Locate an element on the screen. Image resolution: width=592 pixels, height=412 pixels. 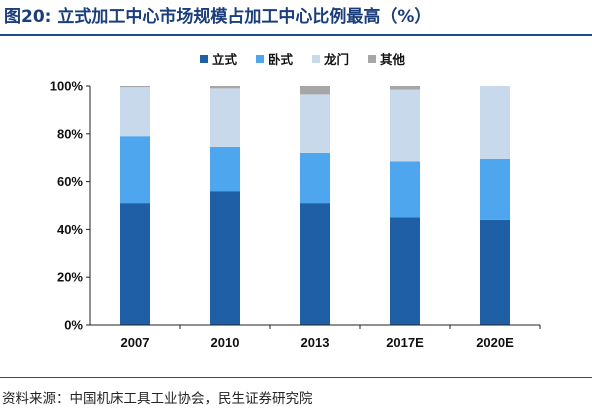
x-tick-label: 2020E is located at coordinates (495, 342).